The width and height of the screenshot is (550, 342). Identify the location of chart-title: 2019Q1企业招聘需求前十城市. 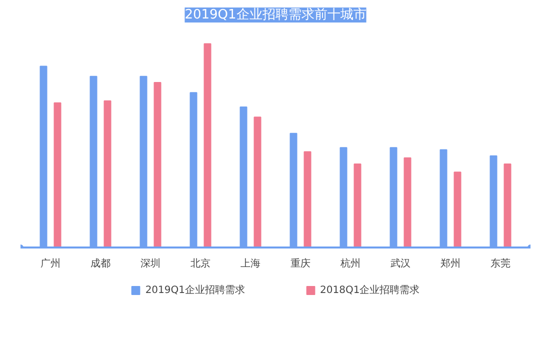
(275, 15).